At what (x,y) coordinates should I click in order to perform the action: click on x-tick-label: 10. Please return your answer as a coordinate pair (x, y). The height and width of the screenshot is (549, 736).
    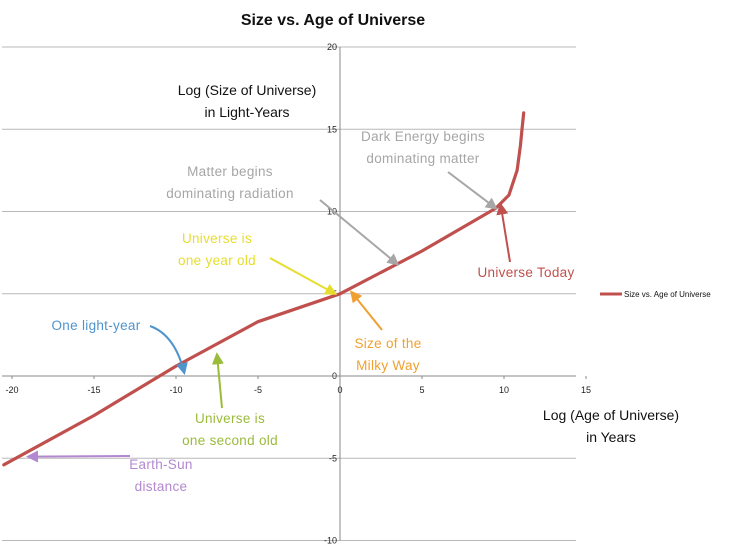
    Looking at the image, I should click on (504, 390).